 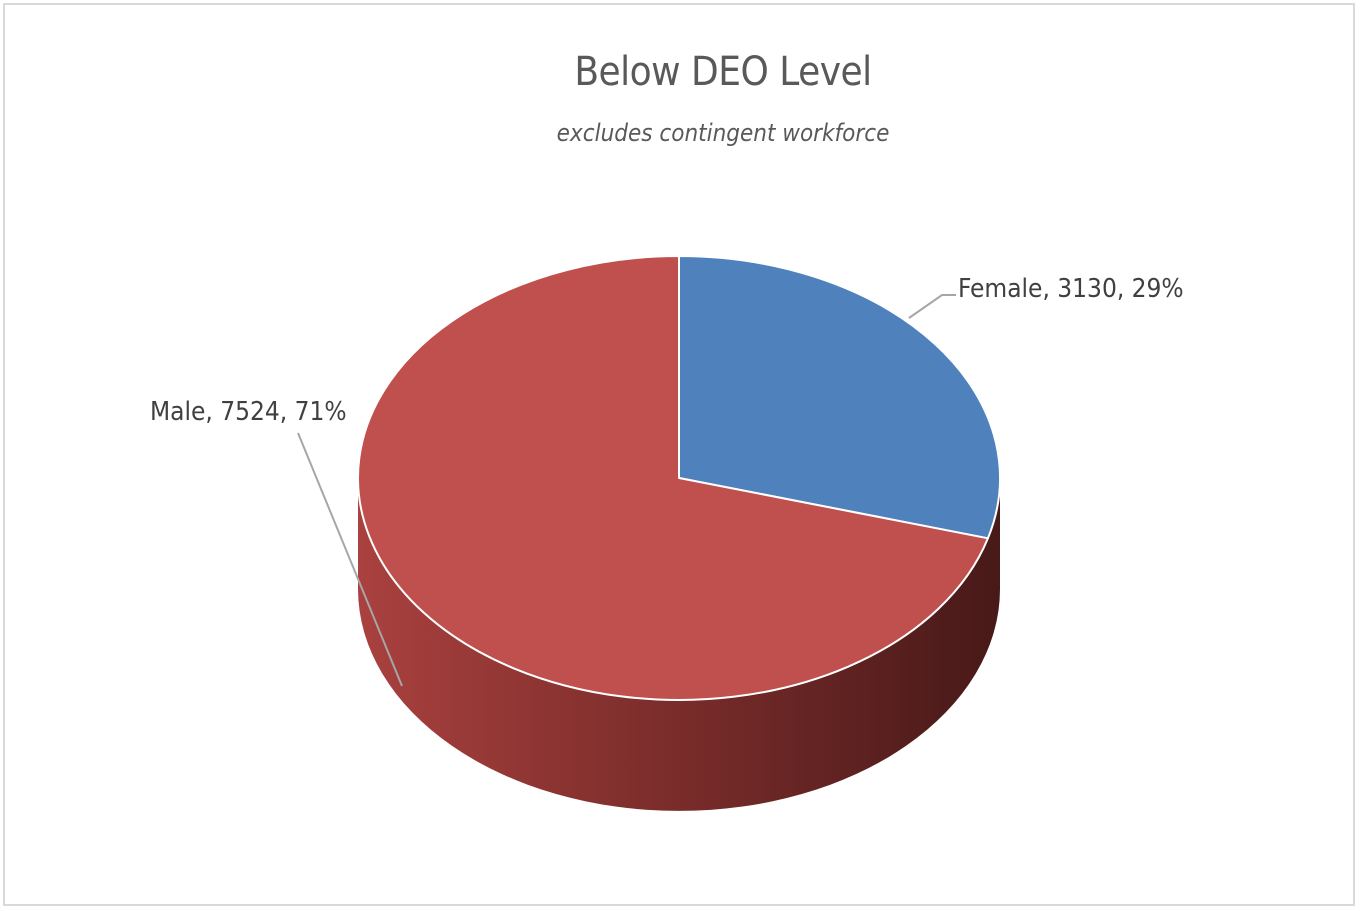 What do you see at coordinates (839, 397) in the screenshot?
I see `pie-slice-female` at bounding box center [839, 397].